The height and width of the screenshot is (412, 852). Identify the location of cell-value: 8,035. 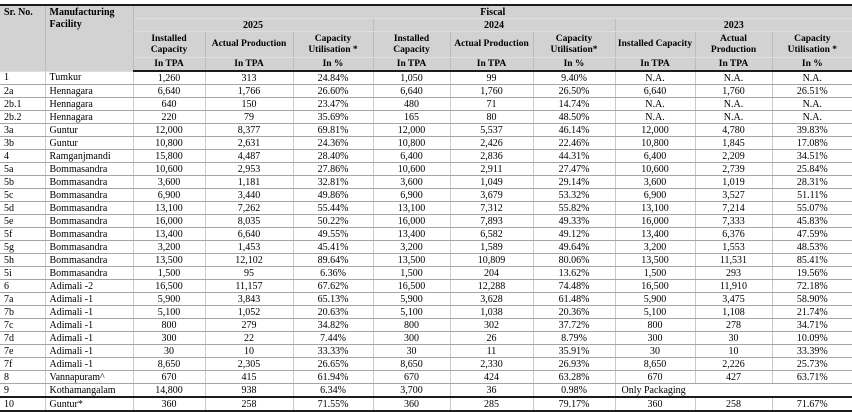
(249, 221).